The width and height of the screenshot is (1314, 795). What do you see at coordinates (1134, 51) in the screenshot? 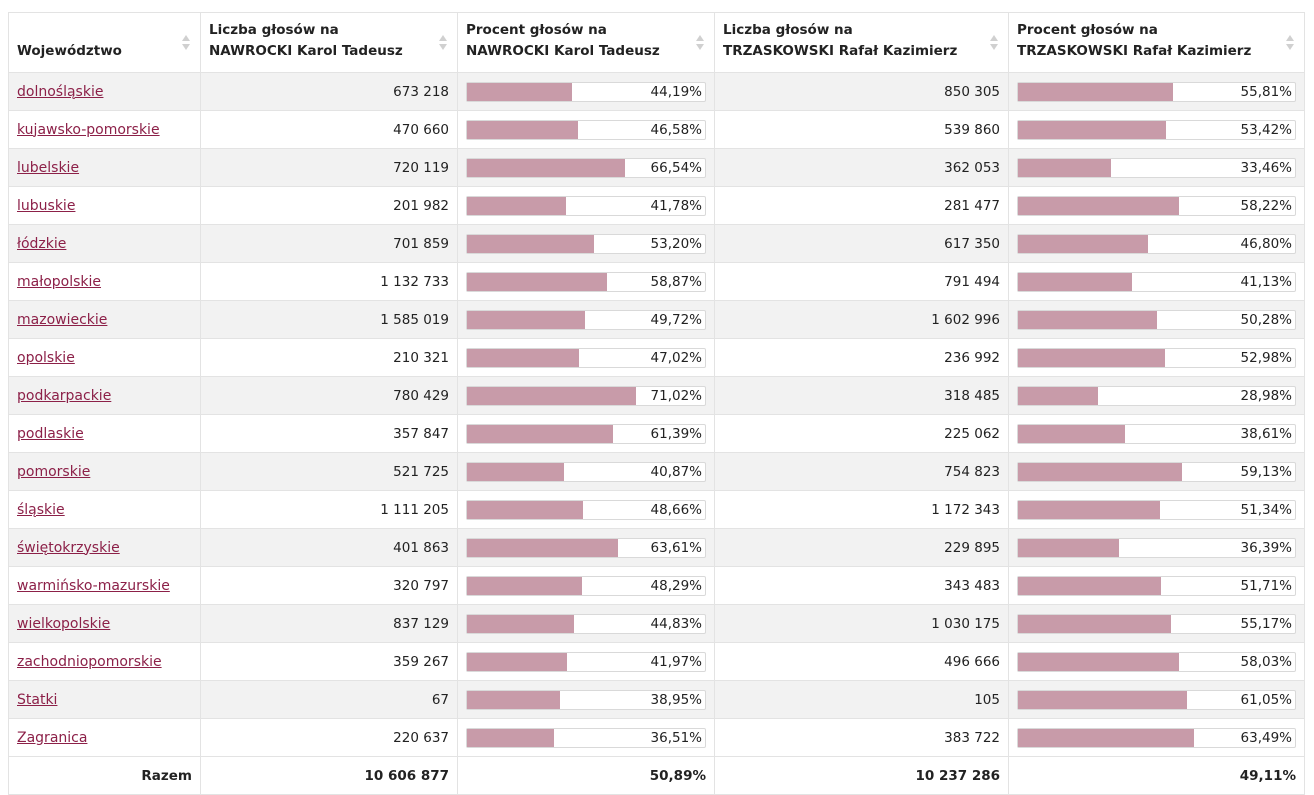
I see `header-line2: TRZASKOWSKI Rafał Kazimierz` at bounding box center [1134, 51].